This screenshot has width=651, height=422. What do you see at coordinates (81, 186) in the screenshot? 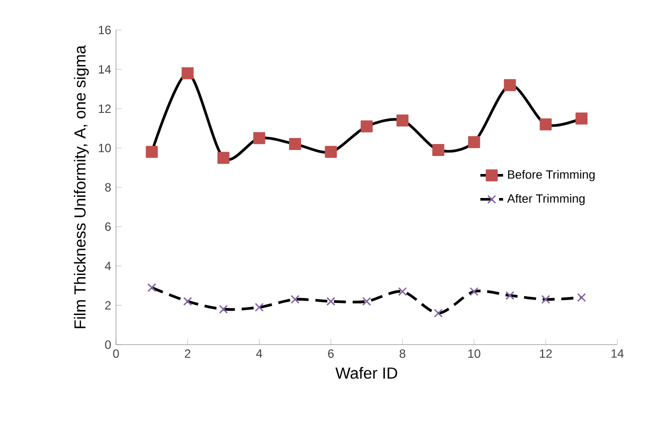
I see `y-axis-title: Film Thickness Uniformity, A, one sigma` at bounding box center [81, 186].